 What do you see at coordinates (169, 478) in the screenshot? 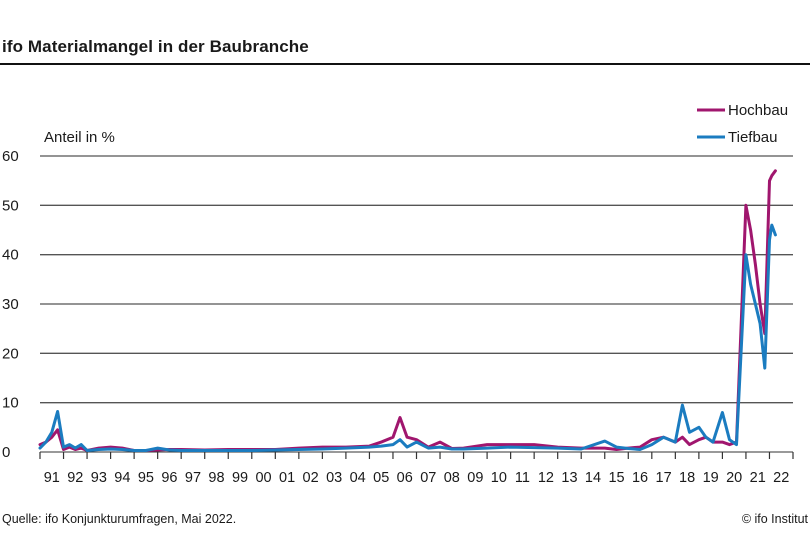
I see `x-tick-label: 96` at bounding box center [169, 478].